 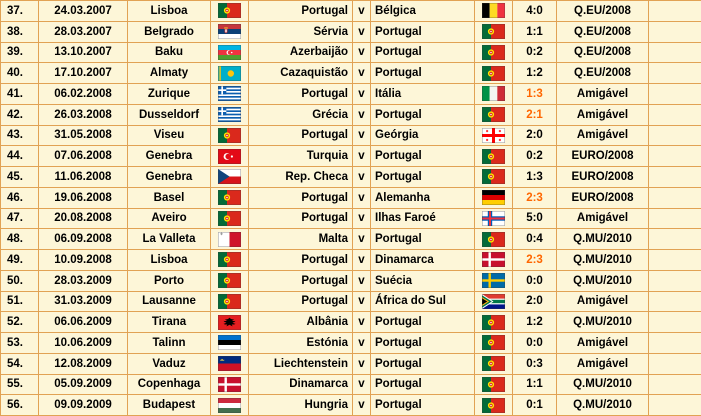 I want to click on sweden-flag-icon, so click(x=493, y=281).